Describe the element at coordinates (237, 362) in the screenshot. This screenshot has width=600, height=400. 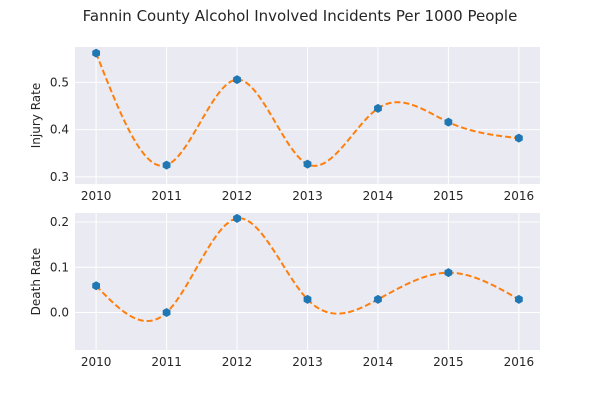
I see `death-x-tick-label: 2012` at that location.